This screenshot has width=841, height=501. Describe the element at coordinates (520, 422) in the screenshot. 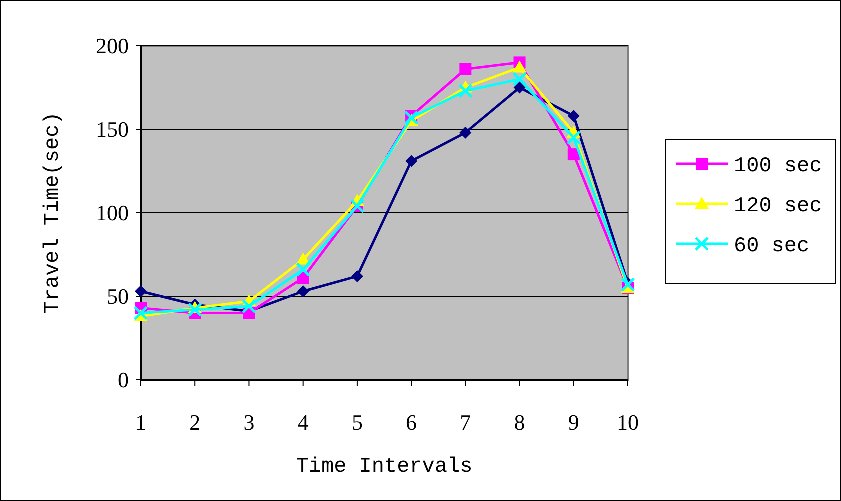

I see `x-tick-label: 8` at that location.